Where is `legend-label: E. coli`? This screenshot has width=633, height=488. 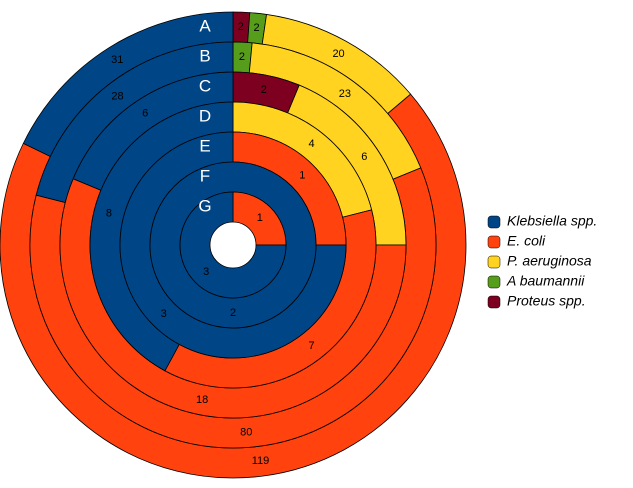 legend-label: E. coli is located at coordinates (526, 241).